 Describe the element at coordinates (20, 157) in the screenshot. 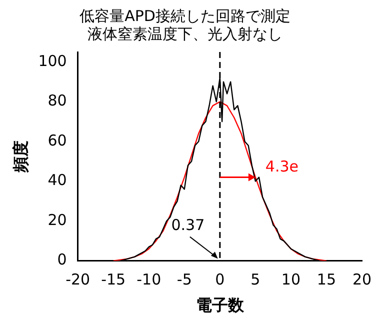

I see `y-axis-title: 頻度` at that location.